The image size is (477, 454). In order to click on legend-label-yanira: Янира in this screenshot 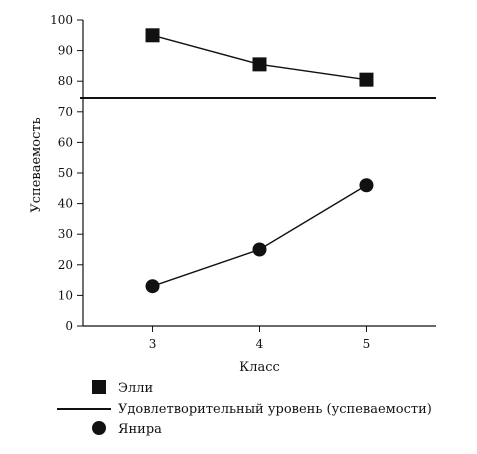, I will do `click(140, 429)`.